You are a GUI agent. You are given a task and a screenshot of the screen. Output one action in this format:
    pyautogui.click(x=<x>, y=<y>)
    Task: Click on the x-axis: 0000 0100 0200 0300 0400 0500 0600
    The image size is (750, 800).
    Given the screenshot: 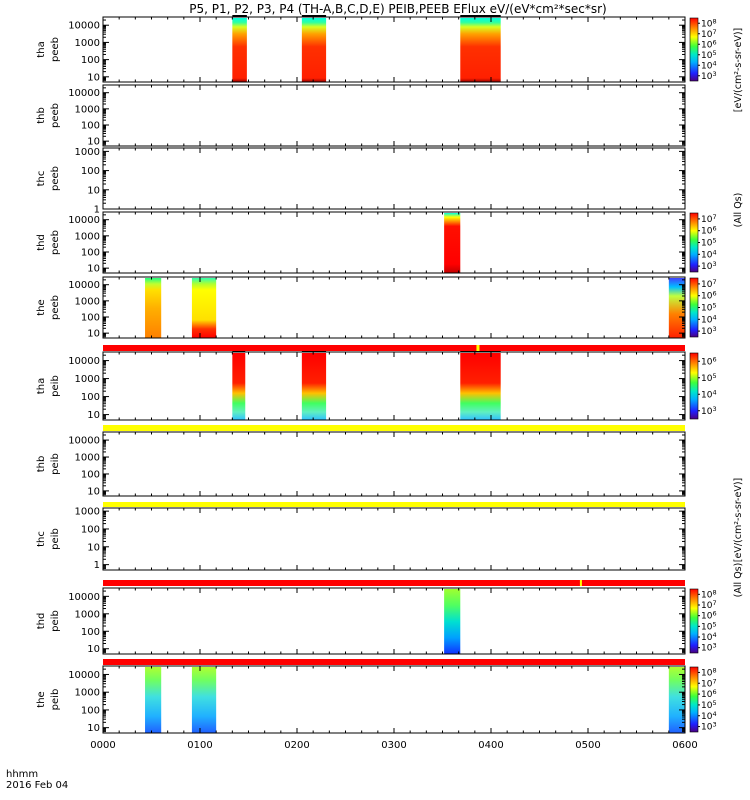 What is the action you would take?
    pyautogui.click(x=393, y=745)
    